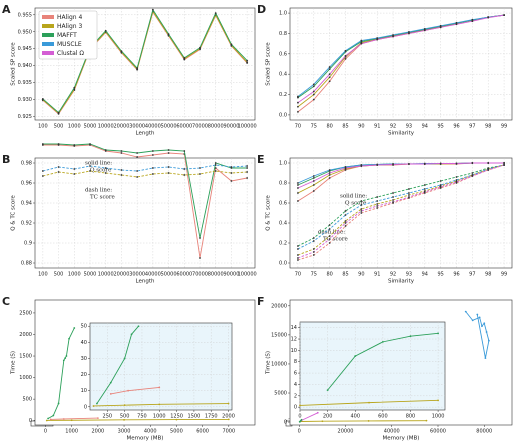 Image resolution: width=520 pixels, height=444 pixels. I want to click on y-tick-label: 0, so click(30, 421).